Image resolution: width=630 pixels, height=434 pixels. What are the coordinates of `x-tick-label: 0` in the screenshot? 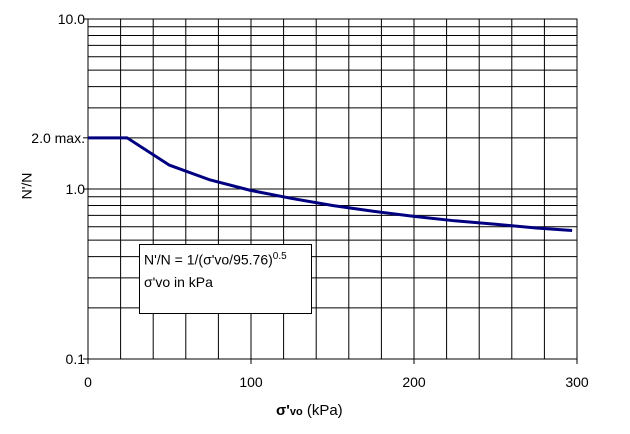 It's located at (88, 382).